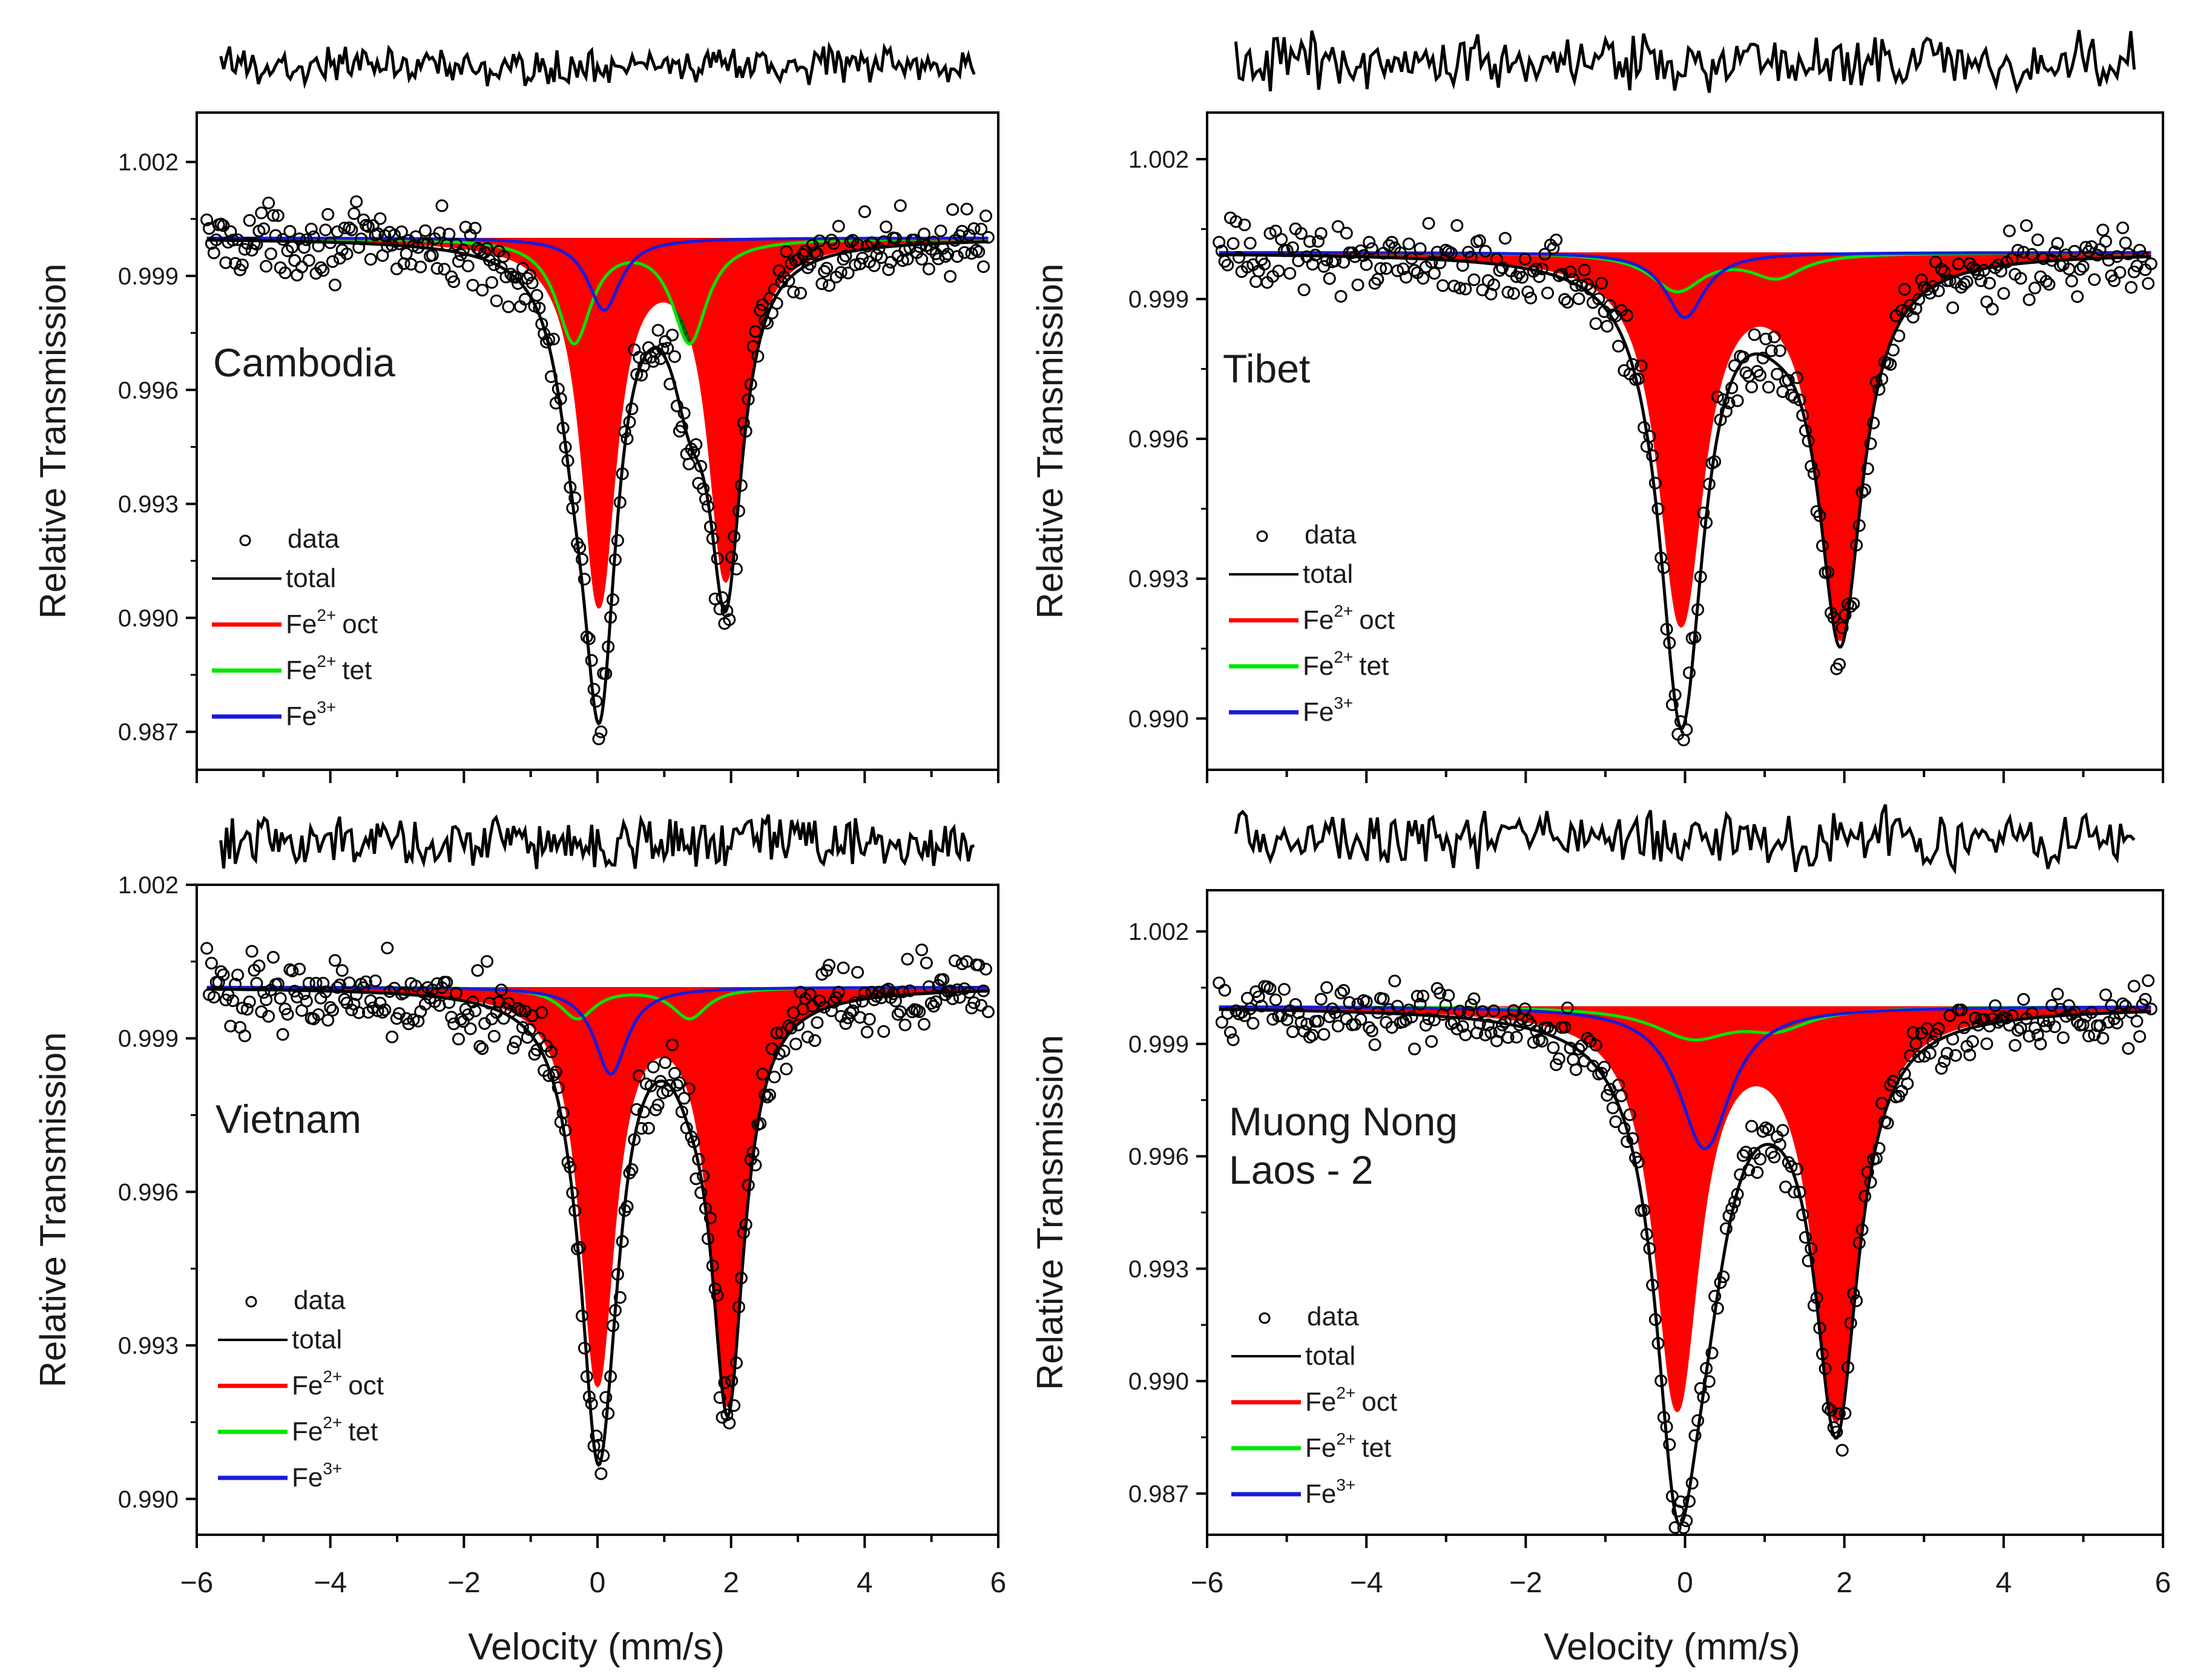  Describe the element at coordinates (1330, 1356) in the screenshot. I see `legend-total-label: total` at that location.